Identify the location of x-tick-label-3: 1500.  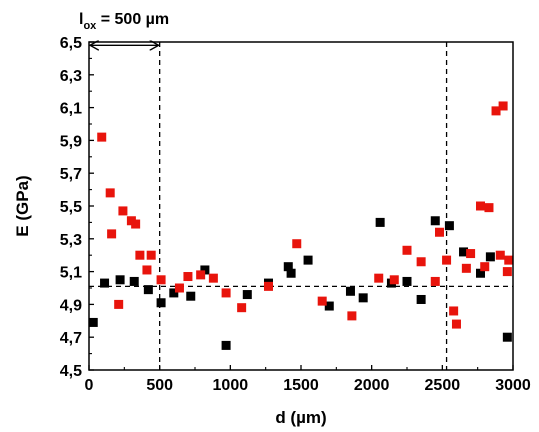
(301, 385).